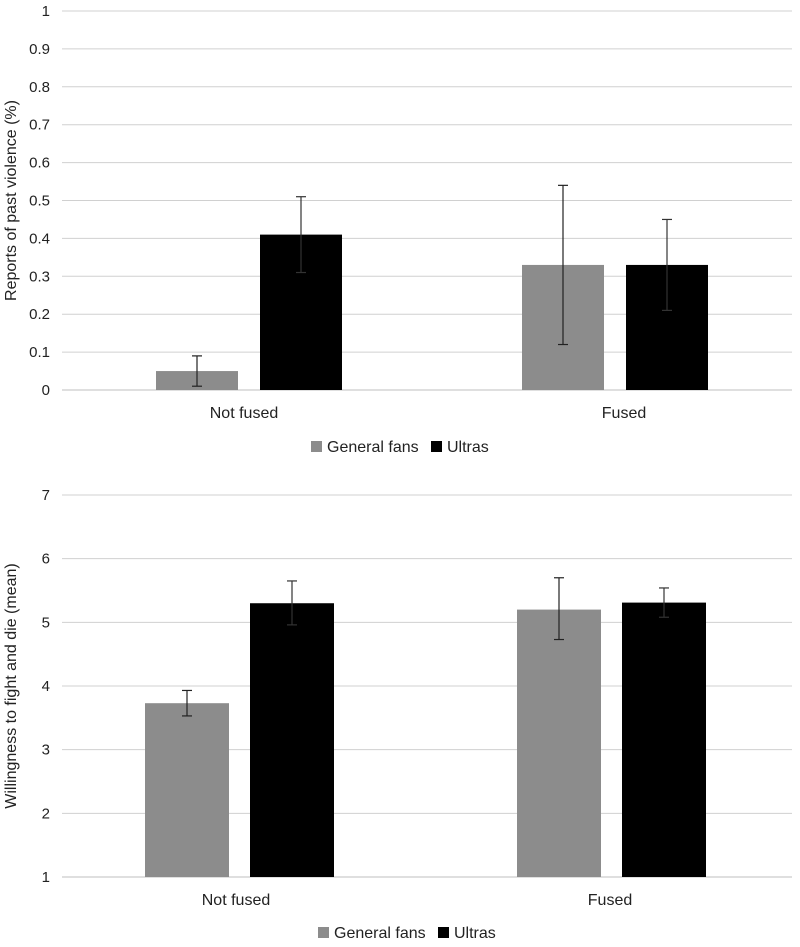 The image size is (800, 947). I want to click on y-tick-label: 3, so click(46, 750).